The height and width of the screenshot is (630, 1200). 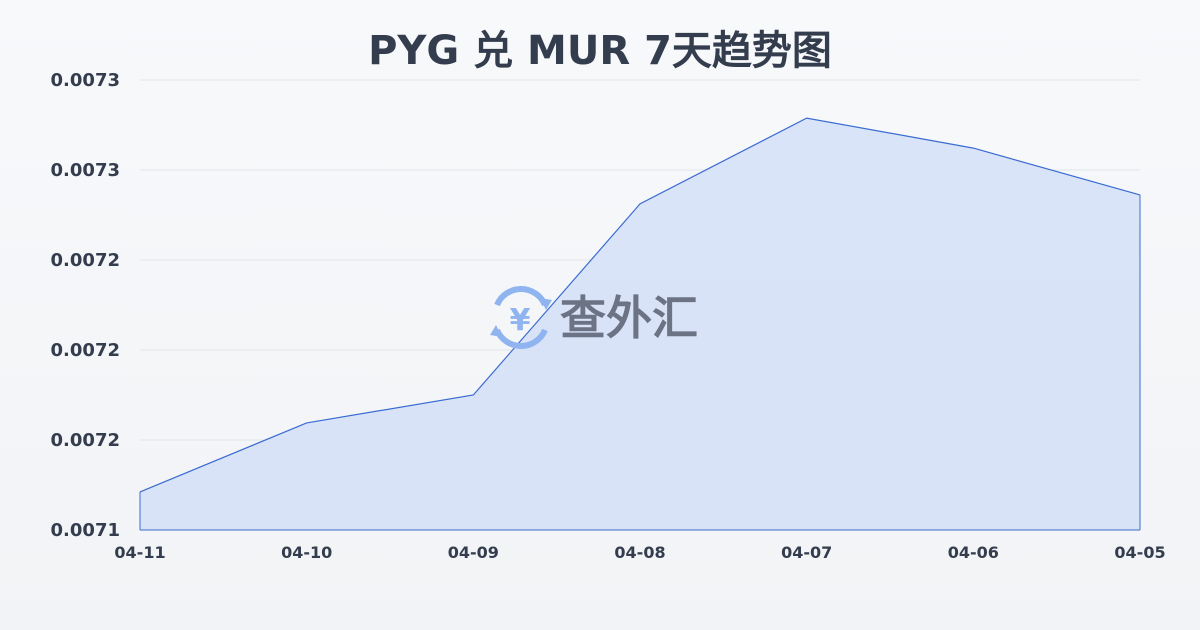 I want to click on x-tick-label: 04-11, so click(x=139, y=552).